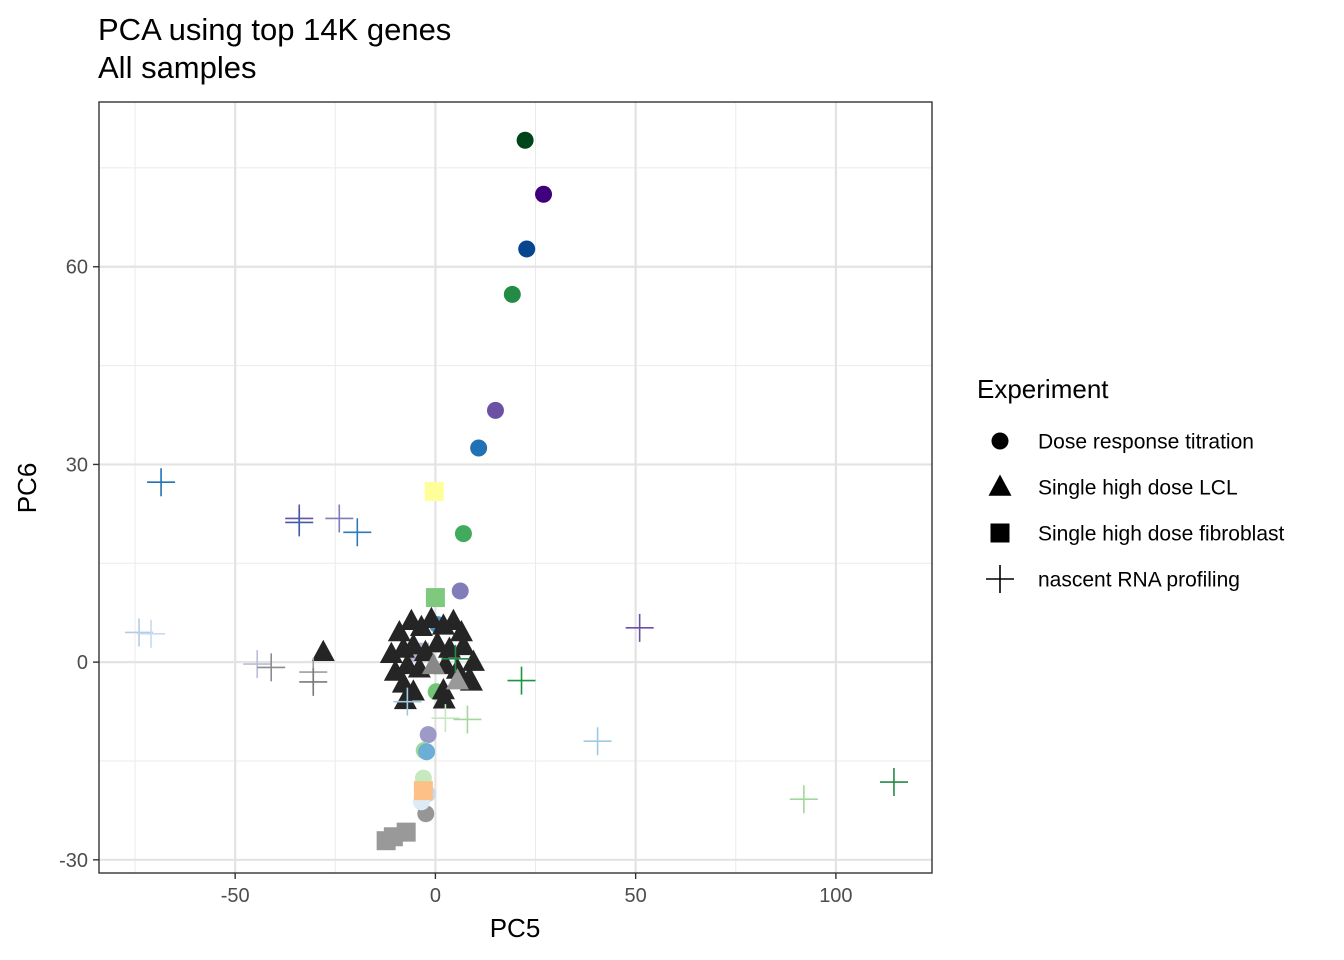  Describe the element at coordinates (1000, 533) in the screenshot. I see `legend-key-square` at that location.